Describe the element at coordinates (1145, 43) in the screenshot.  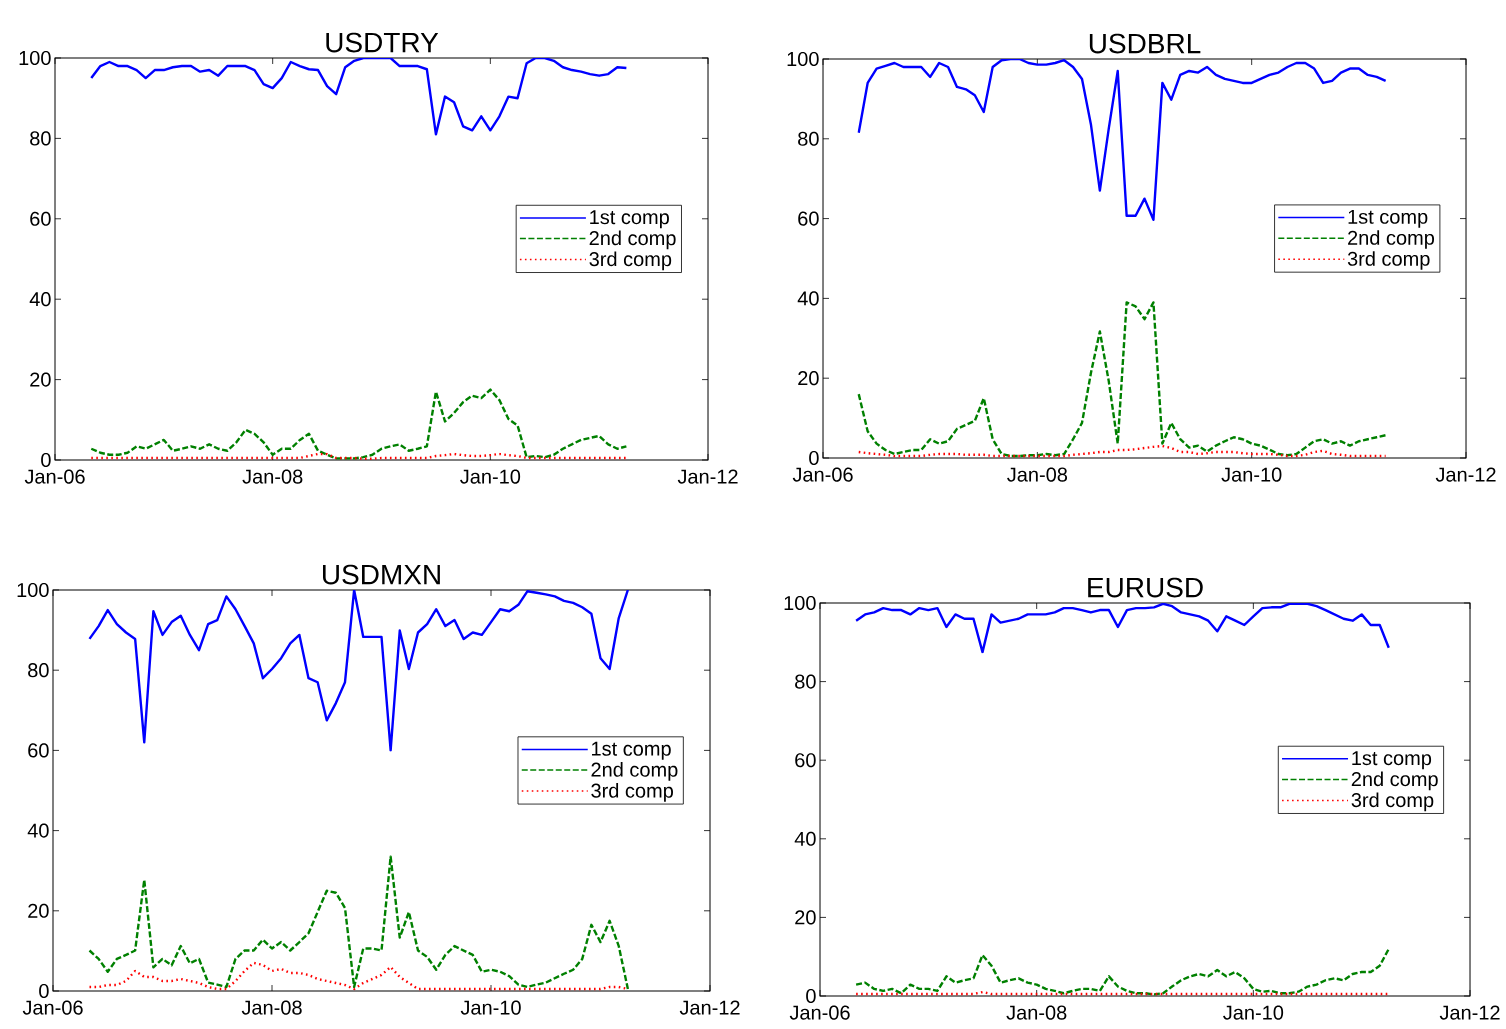
I see `chart-title: USDBRL` at that location.